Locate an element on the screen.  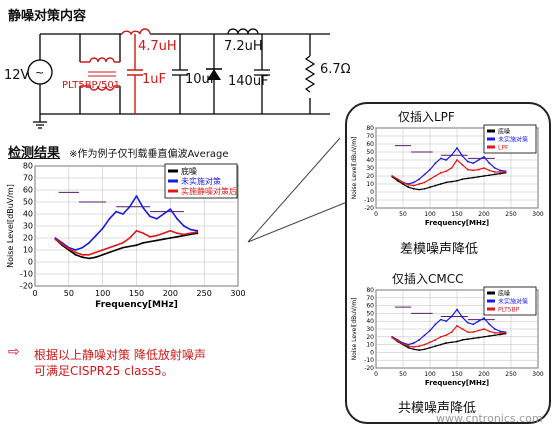
lpf-x-tick-label: 100 is located at coordinates (430, 214).